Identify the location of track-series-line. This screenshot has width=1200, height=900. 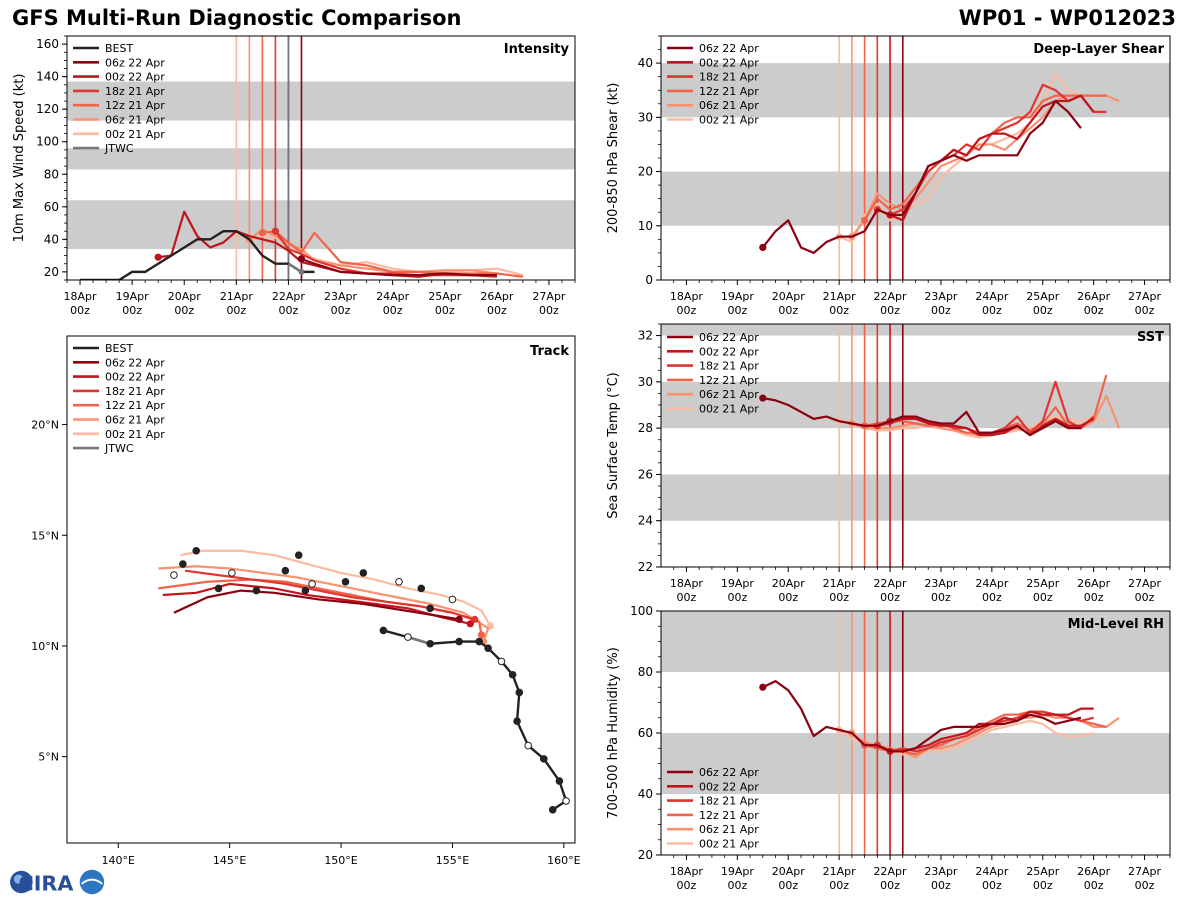
(330, 595).